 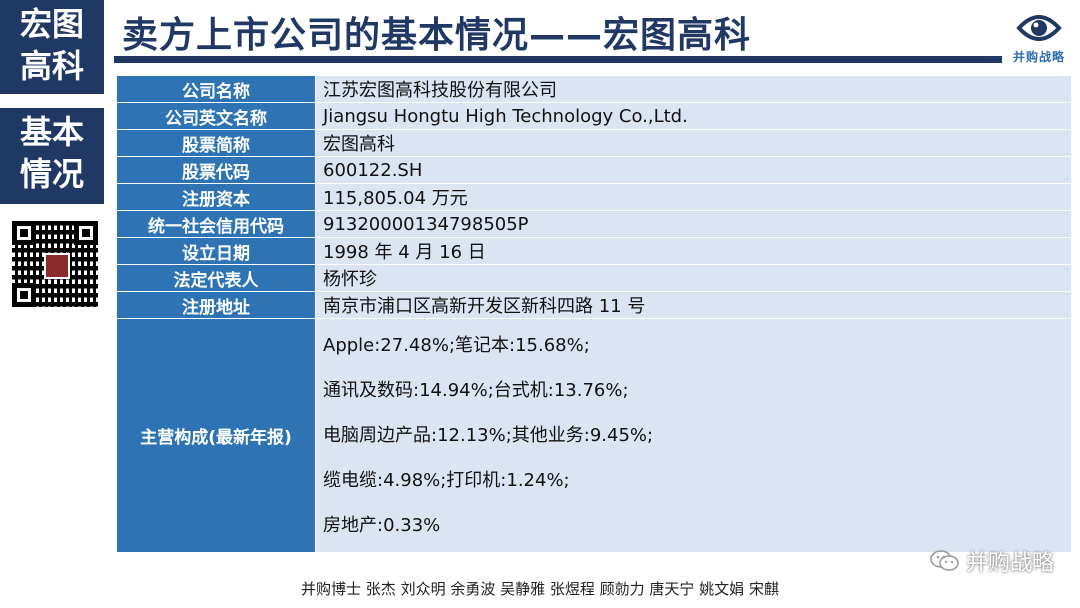 I want to click on eye-icon, so click(x=1039, y=28).